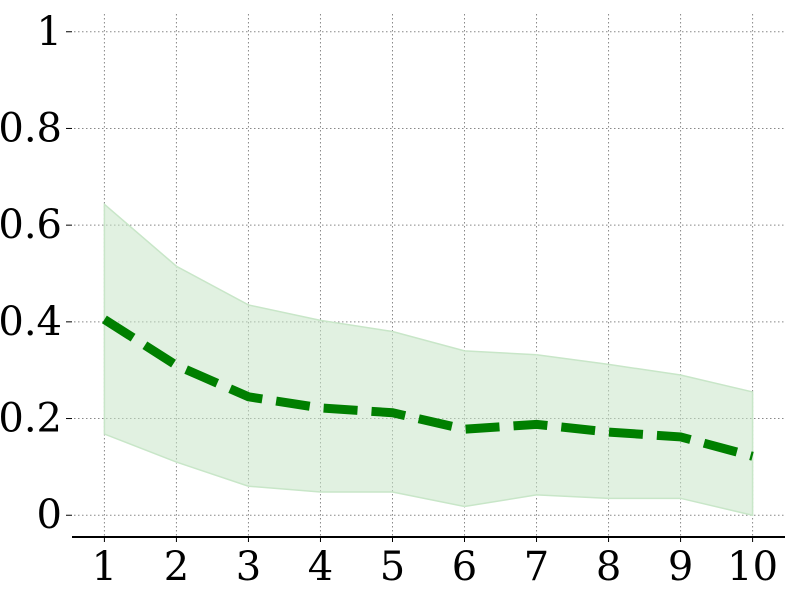  Describe the element at coordinates (31, 225) in the screenshot. I see `y-tick-label: 0.6` at that location.